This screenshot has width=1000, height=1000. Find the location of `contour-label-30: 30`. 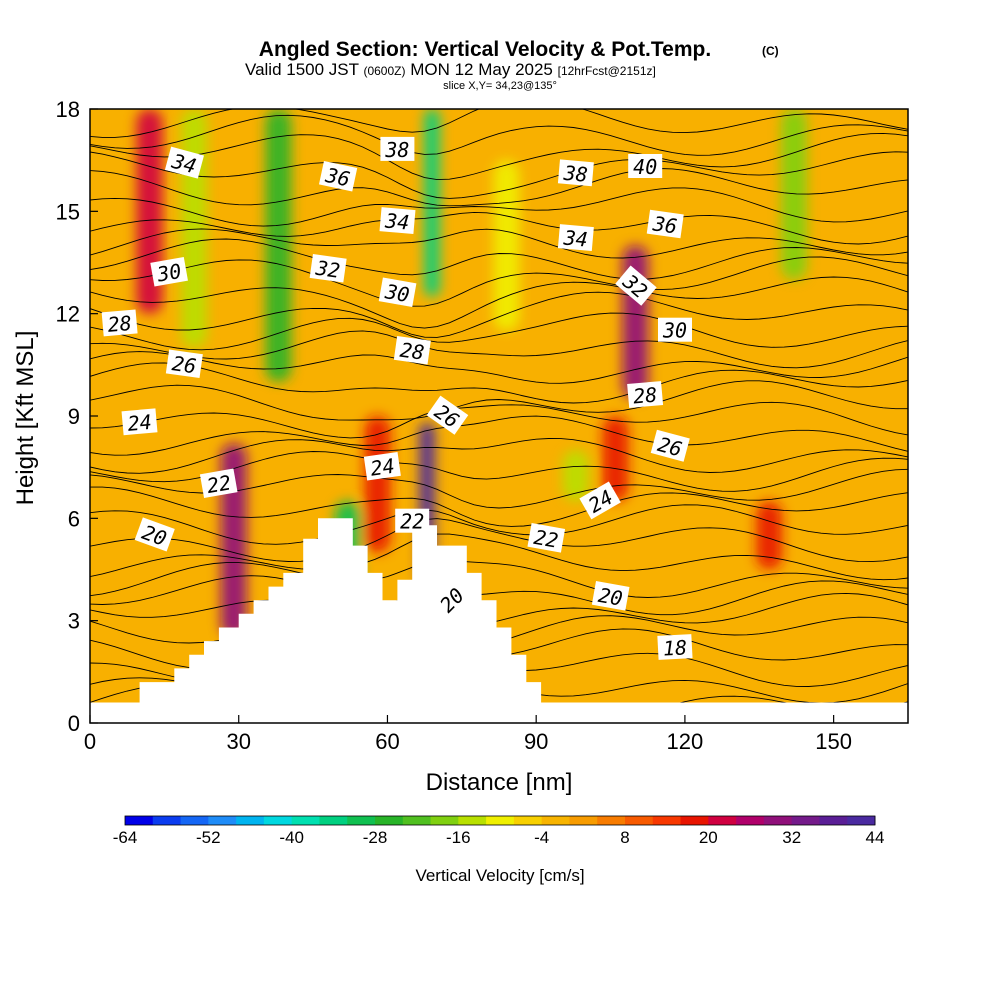

contour-label-30: 30 is located at coordinates (675, 330).